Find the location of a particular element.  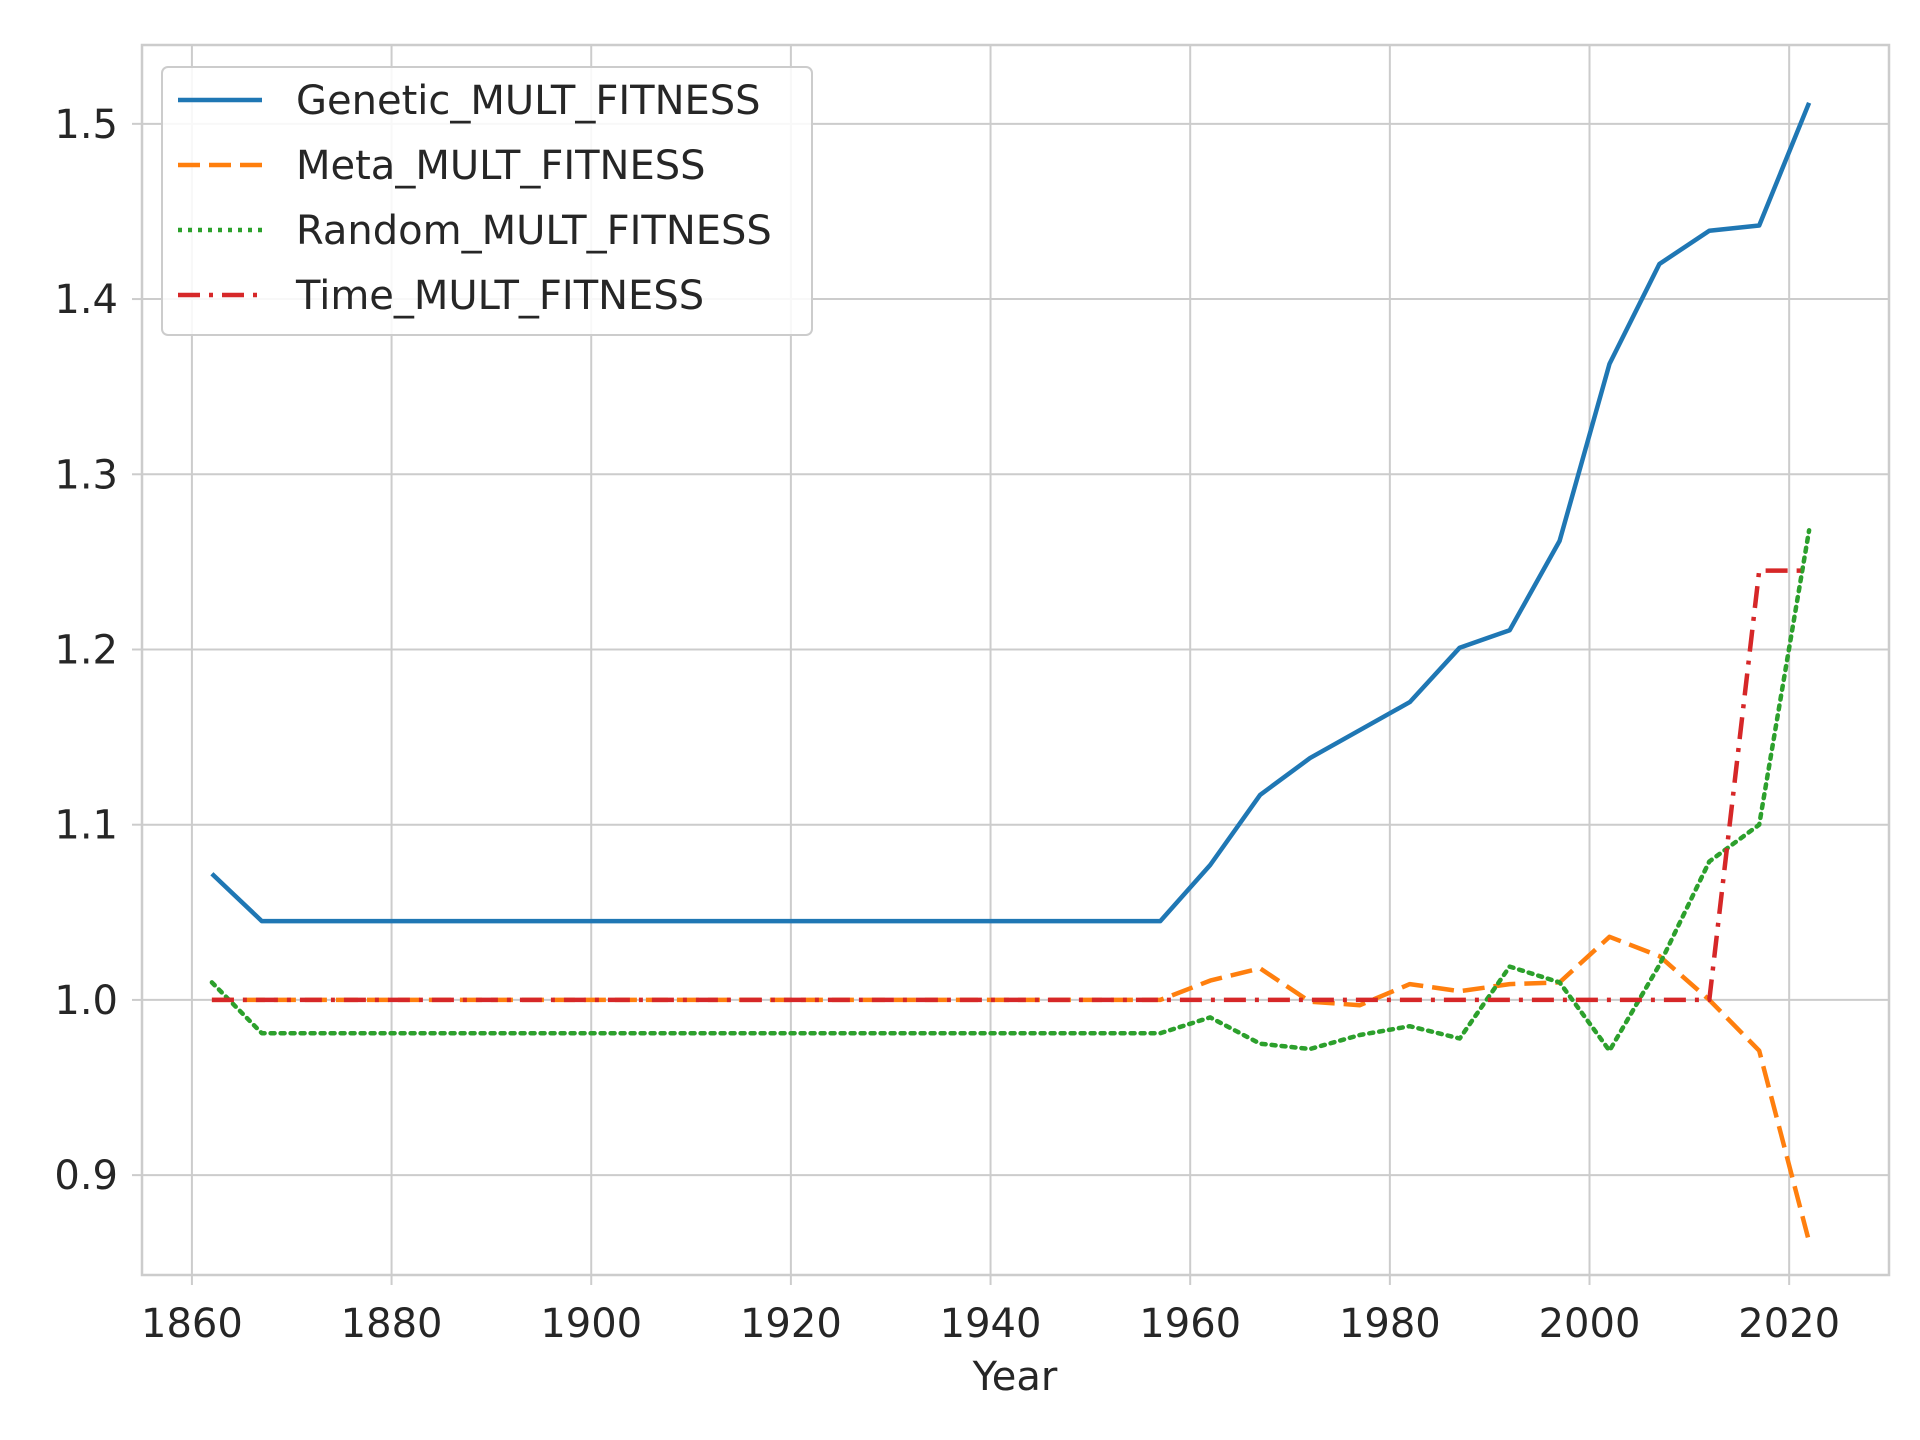

y-tick-label: 1.0 is located at coordinates (86, 1001).